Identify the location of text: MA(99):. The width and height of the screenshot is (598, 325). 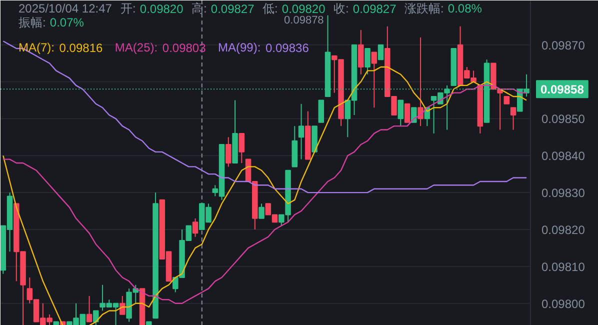
(239, 47).